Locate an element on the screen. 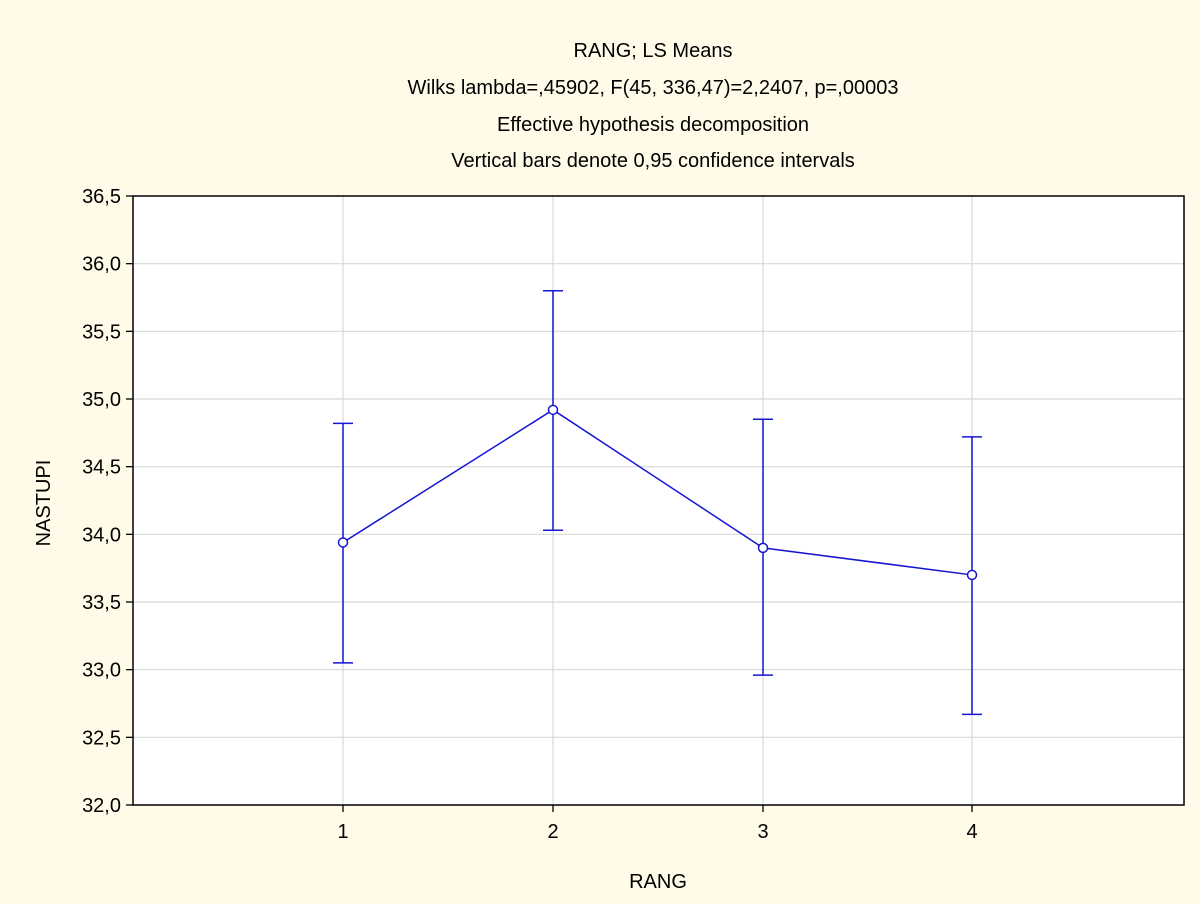 Image resolution: width=1200 pixels, height=904 pixels. y-tick-label: 34,0 is located at coordinates (101, 535).